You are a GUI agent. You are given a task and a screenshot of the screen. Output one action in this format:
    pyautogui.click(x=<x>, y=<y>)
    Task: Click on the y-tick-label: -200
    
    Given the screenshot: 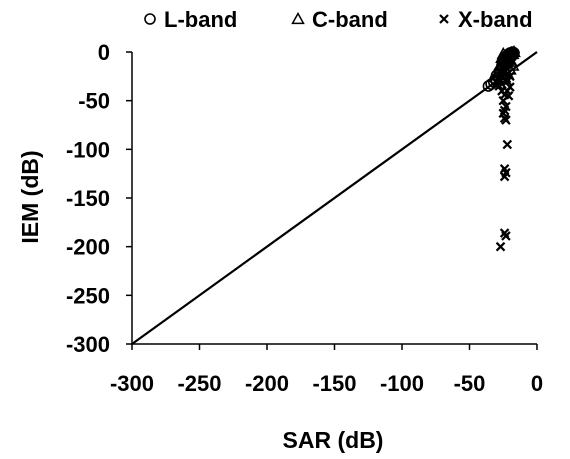 What is the action you would take?
    pyautogui.click(x=88, y=247)
    